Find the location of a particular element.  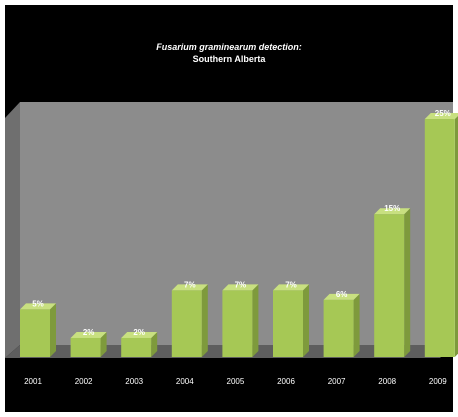

value-label-2009: 25% is located at coordinates (443, 113).